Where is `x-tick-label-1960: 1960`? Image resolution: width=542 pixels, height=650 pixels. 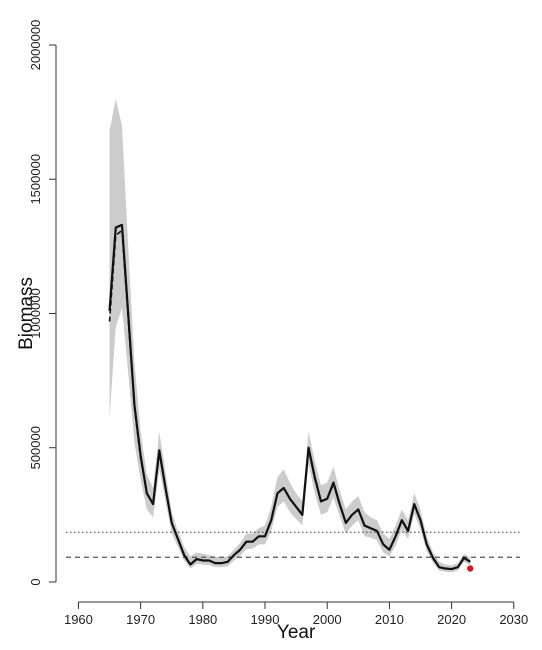 x-tick-label-1960: 1960 is located at coordinates (78, 619).